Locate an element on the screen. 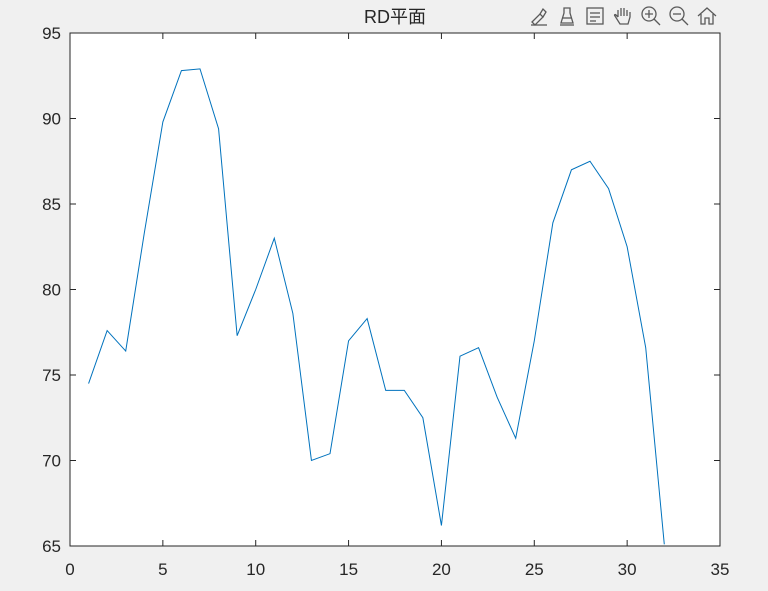 The height and width of the screenshot is (591, 768). data-tips-icon is located at coordinates (567, 16).